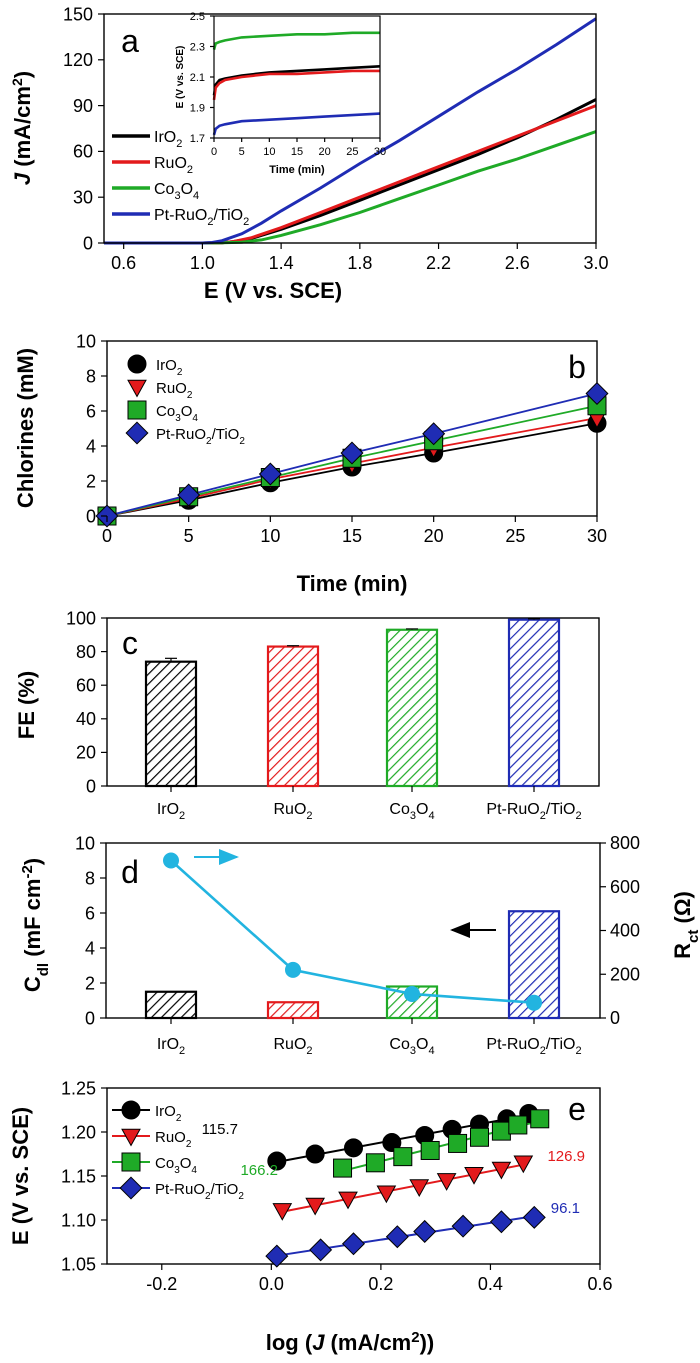  I want to click on slope-label-iro2: 115.7, so click(220, 1129).